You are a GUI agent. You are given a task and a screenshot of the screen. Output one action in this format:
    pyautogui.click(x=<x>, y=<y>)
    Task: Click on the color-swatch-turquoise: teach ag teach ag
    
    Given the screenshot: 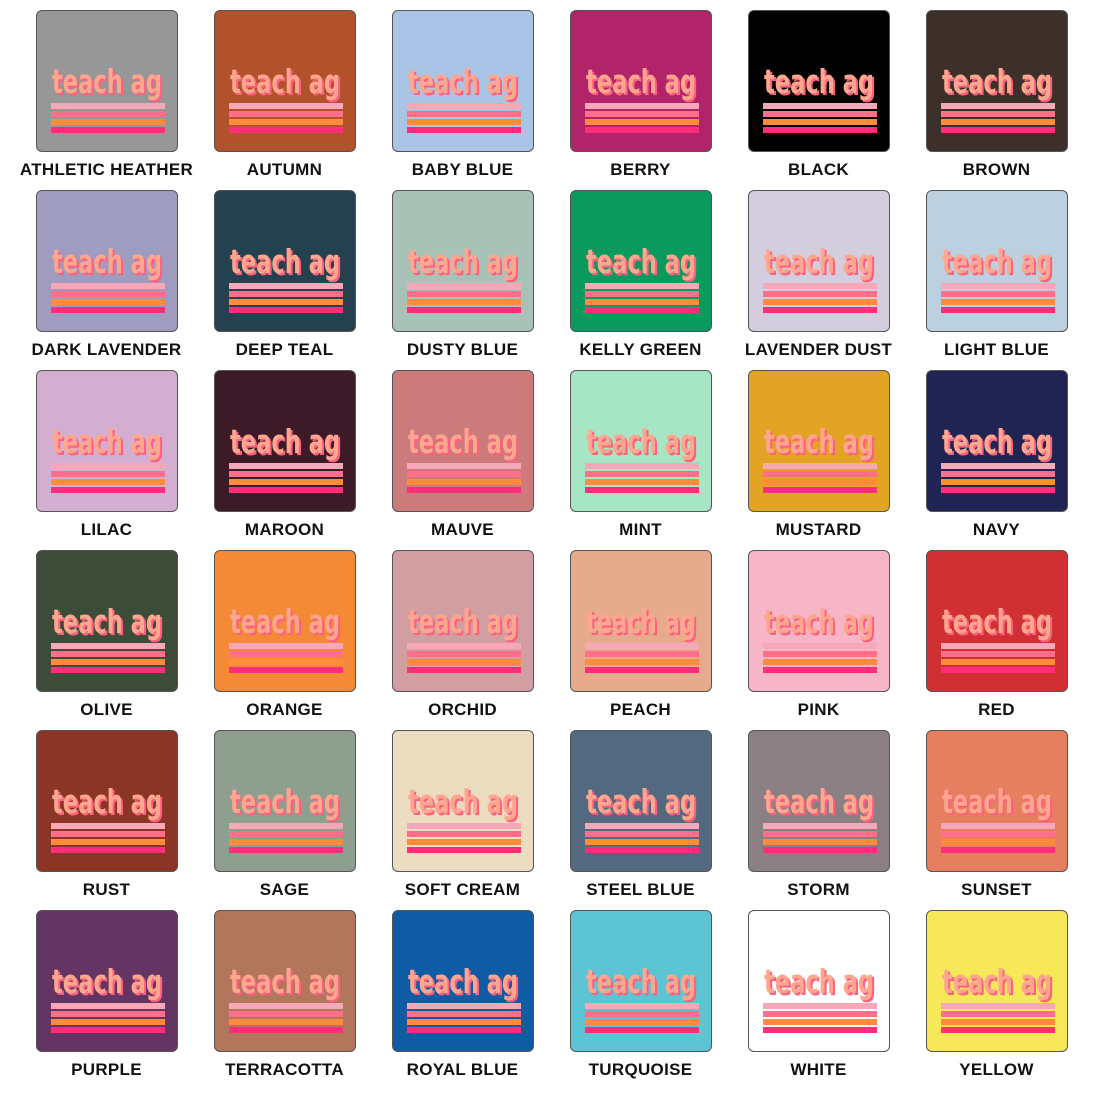 What is the action you would take?
    pyautogui.click(x=640, y=981)
    